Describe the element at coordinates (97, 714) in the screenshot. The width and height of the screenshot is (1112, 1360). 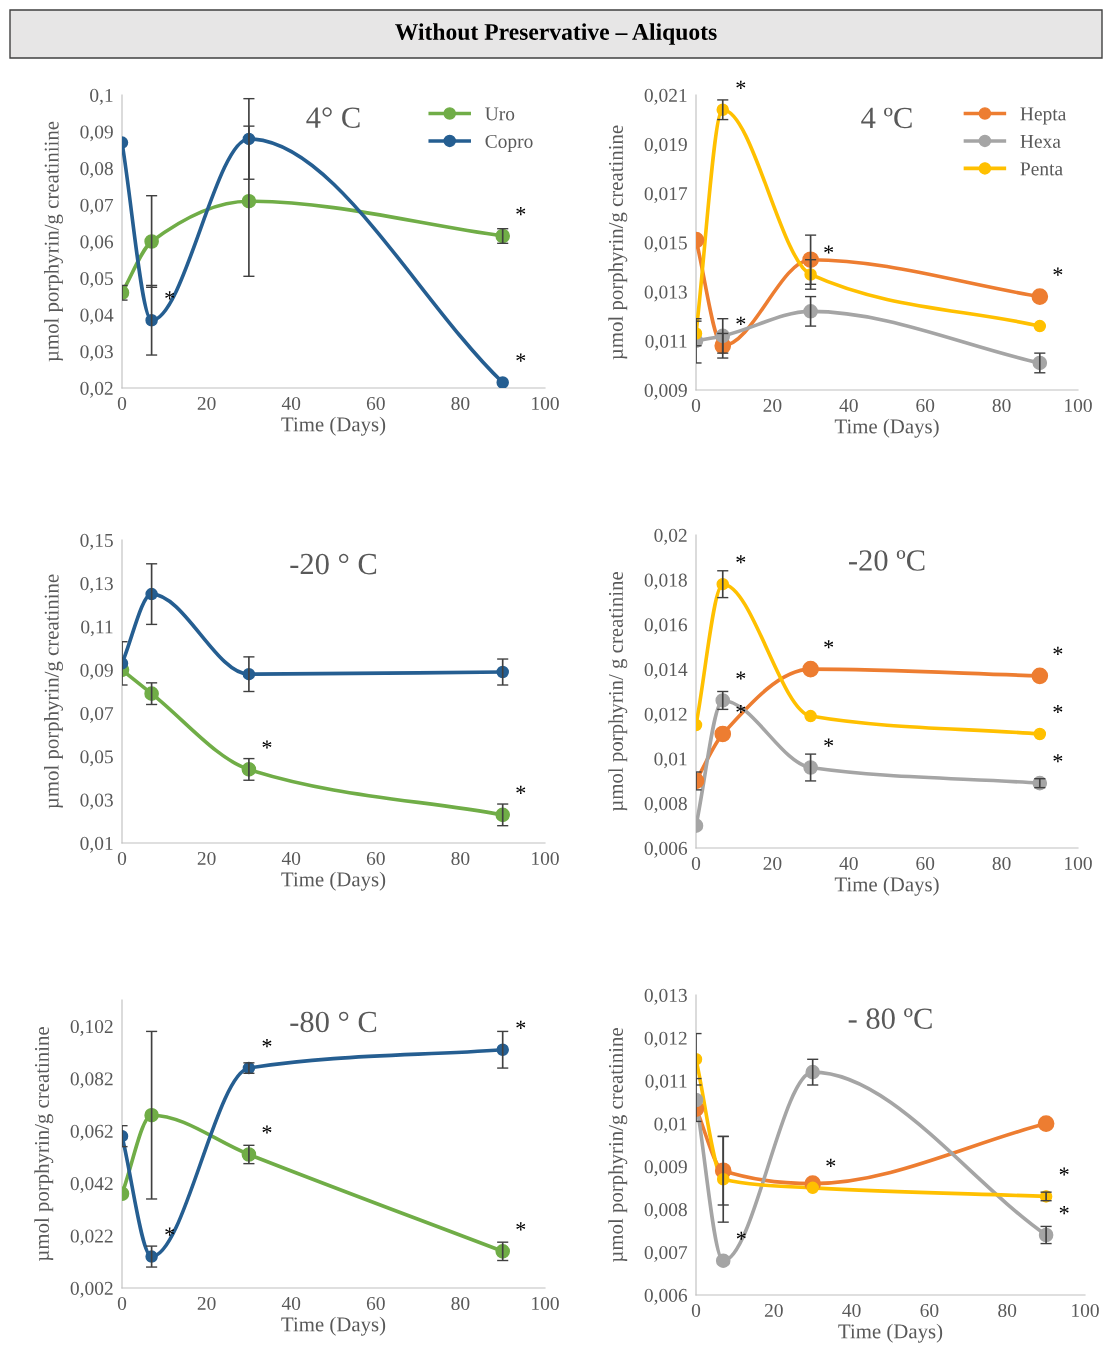
I see `y-tick-label: 0,07` at that location.